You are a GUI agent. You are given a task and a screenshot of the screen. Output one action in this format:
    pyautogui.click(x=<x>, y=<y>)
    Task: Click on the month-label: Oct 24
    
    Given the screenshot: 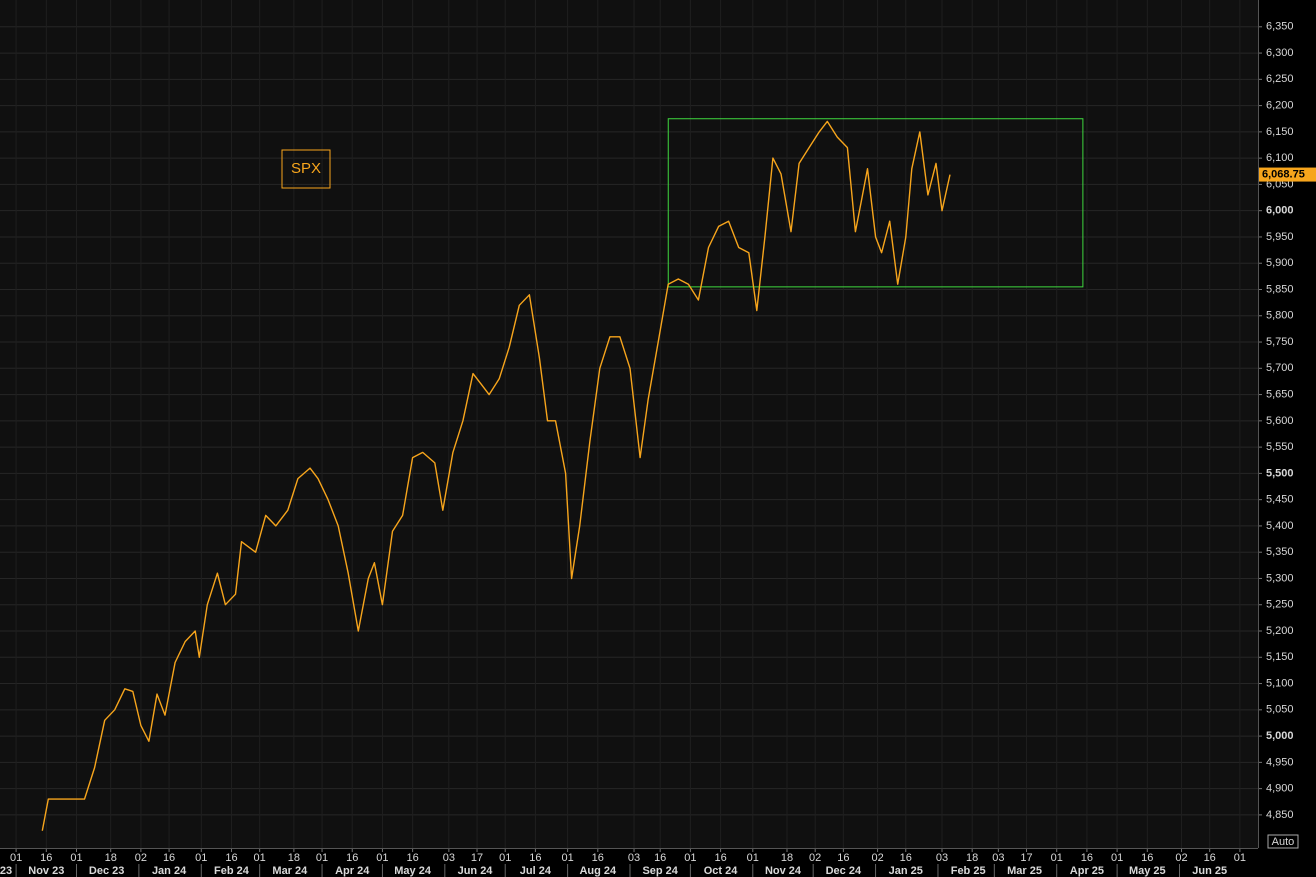 What is the action you would take?
    pyautogui.click(x=721, y=871)
    